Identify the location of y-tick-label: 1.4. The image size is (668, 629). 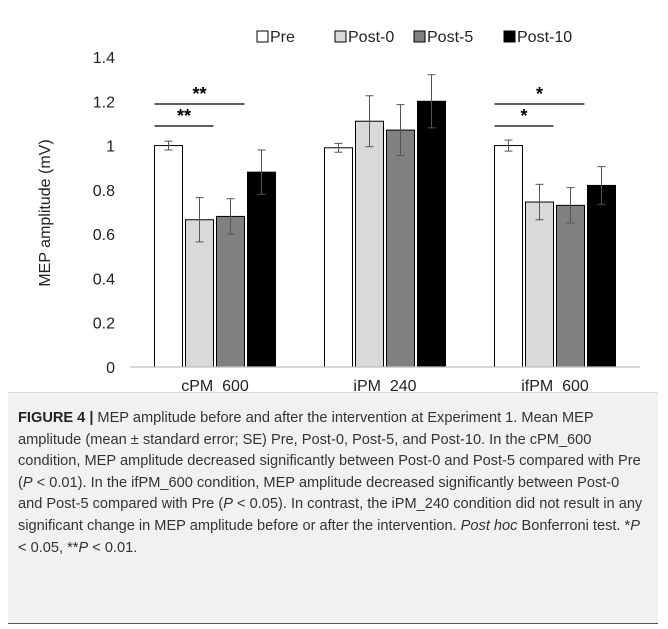
(104, 58).